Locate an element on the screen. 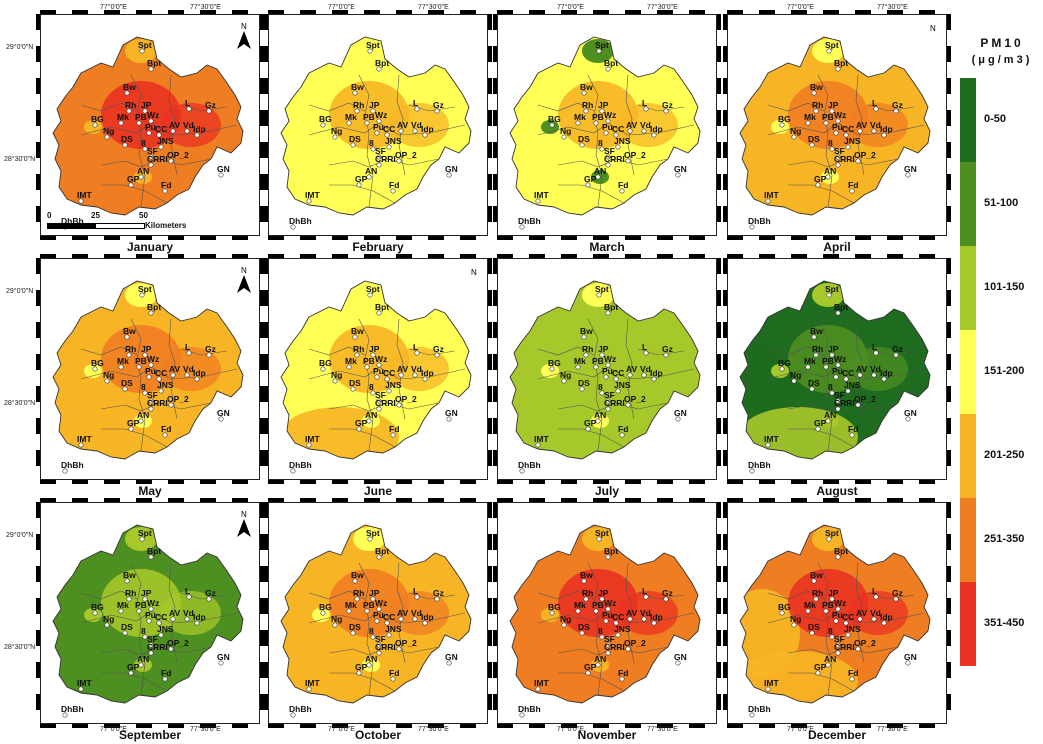  station-label: JNS is located at coordinates (622, 629).